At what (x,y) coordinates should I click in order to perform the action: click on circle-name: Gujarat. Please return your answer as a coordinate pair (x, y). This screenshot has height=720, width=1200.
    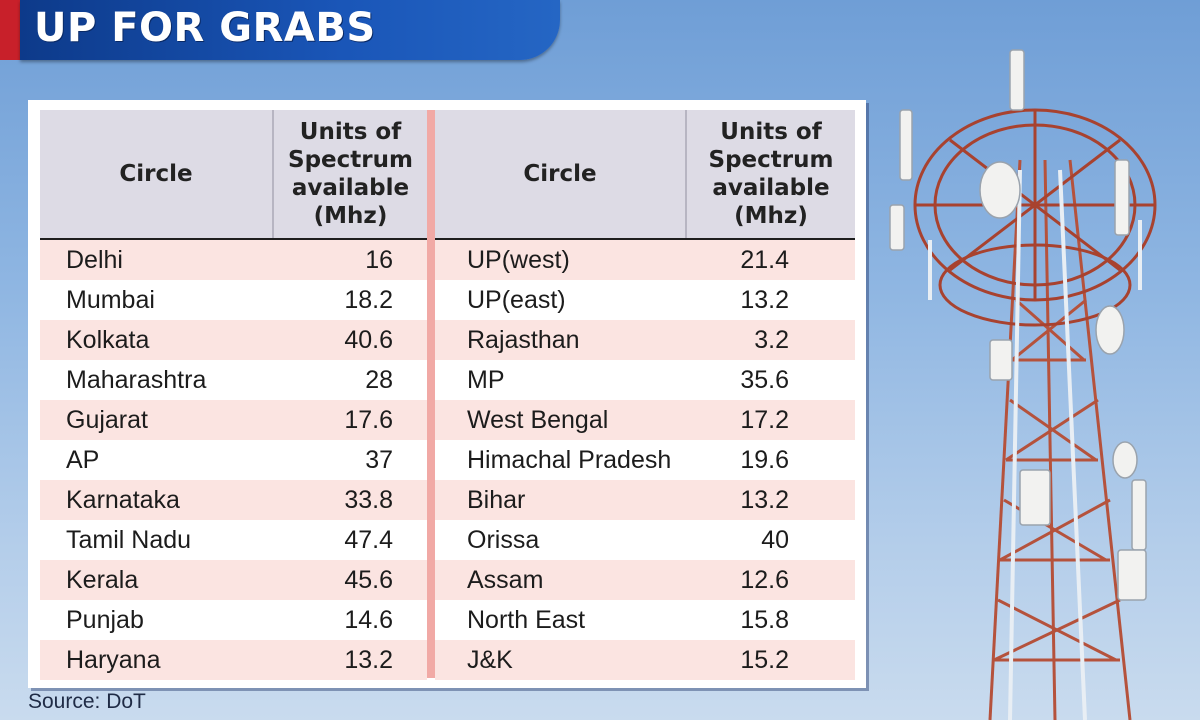
    Looking at the image, I should click on (107, 419).